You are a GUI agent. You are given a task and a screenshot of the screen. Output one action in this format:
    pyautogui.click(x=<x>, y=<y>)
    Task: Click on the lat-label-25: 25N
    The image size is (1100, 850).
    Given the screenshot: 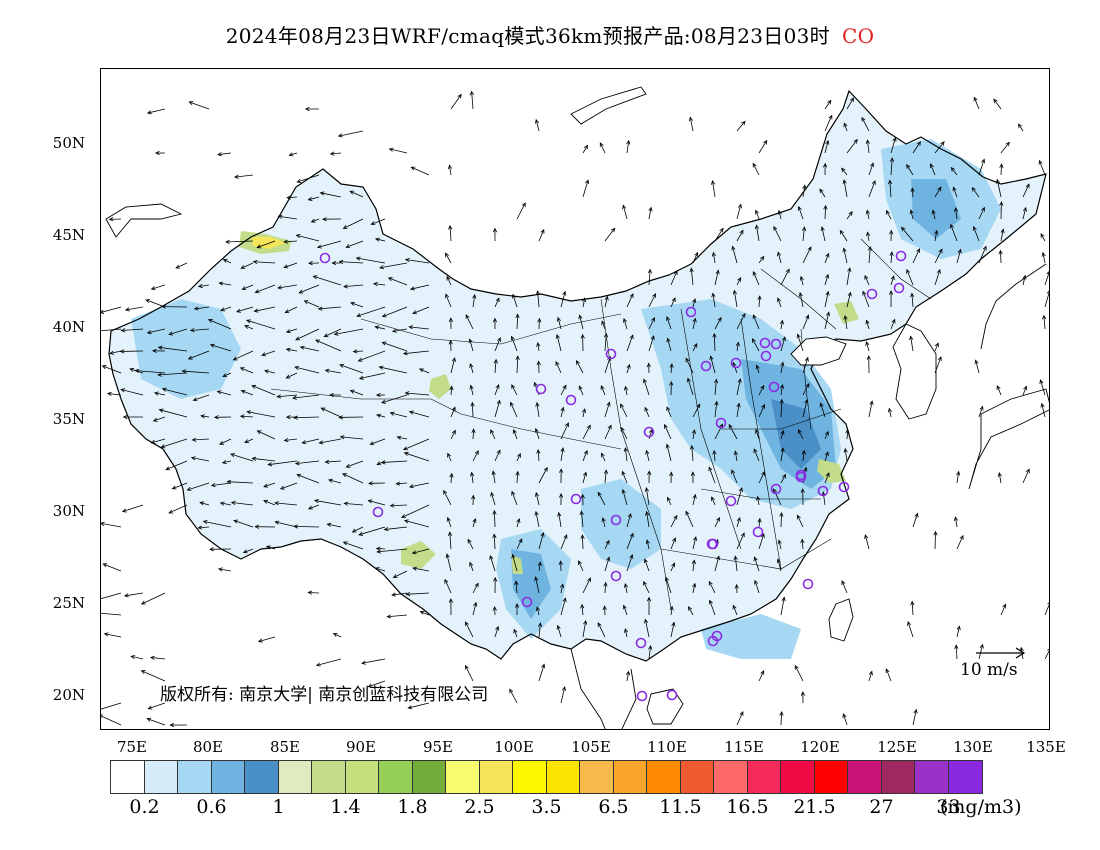 What is the action you would take?
    pyautogui.click(x=68, y=603)
    